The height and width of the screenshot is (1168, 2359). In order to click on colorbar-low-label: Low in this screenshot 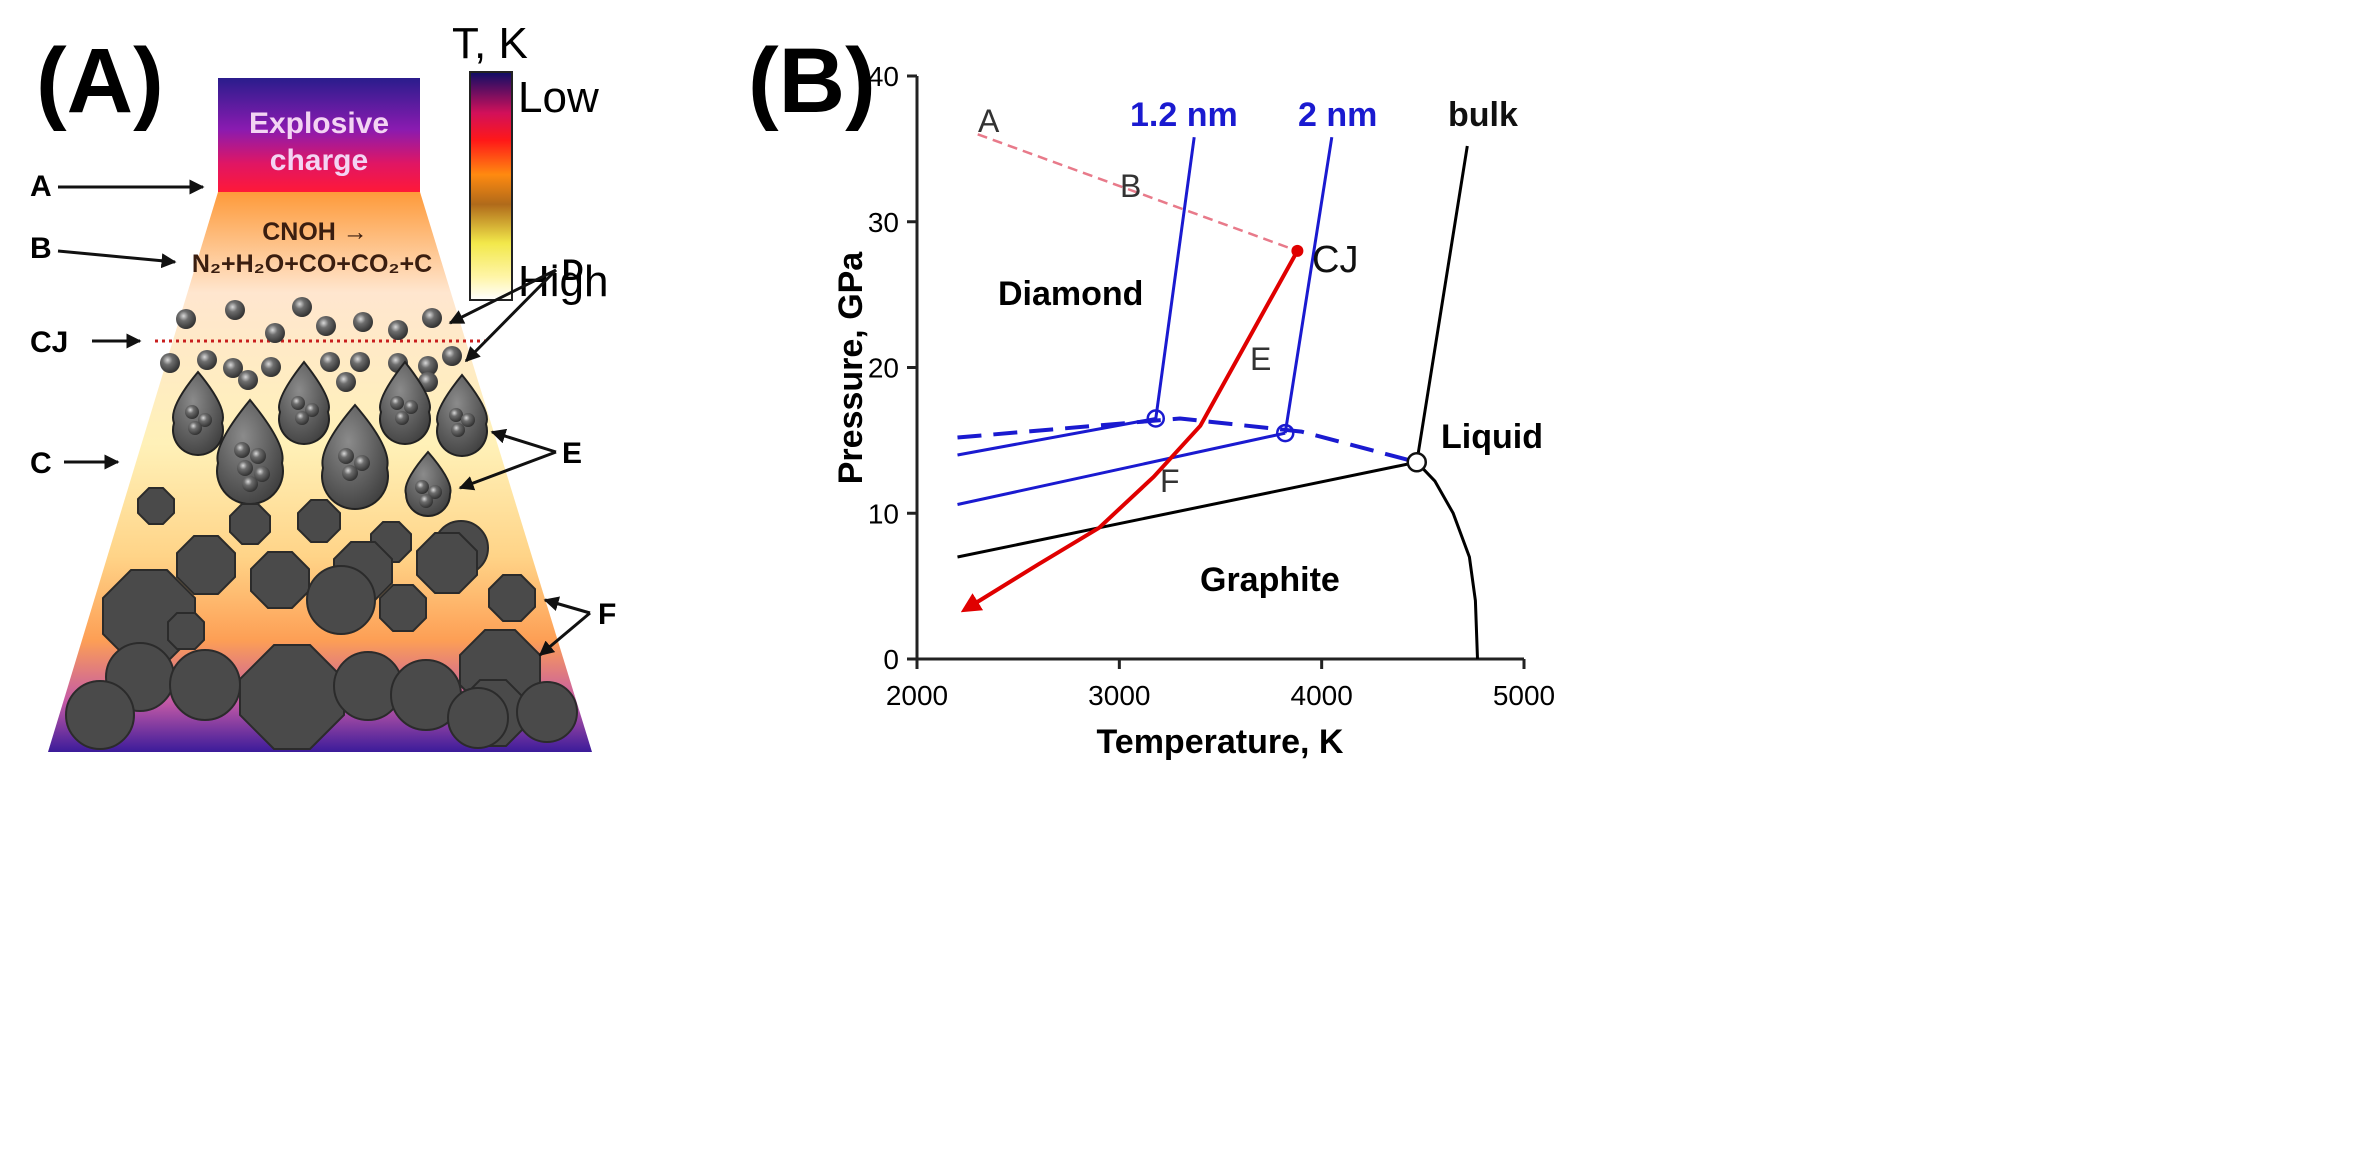, I will do `click(558, 97)`.